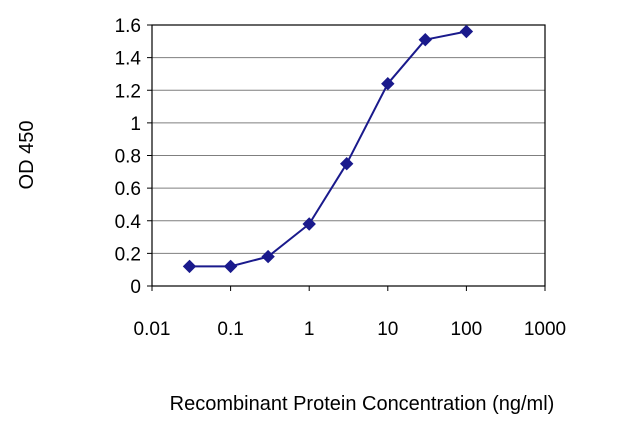 The height and width of the screenshot is (427, 640). Describe the element at coordinates (387, 329) in the screenshot. I see `x-tick-label: 10` at that location.